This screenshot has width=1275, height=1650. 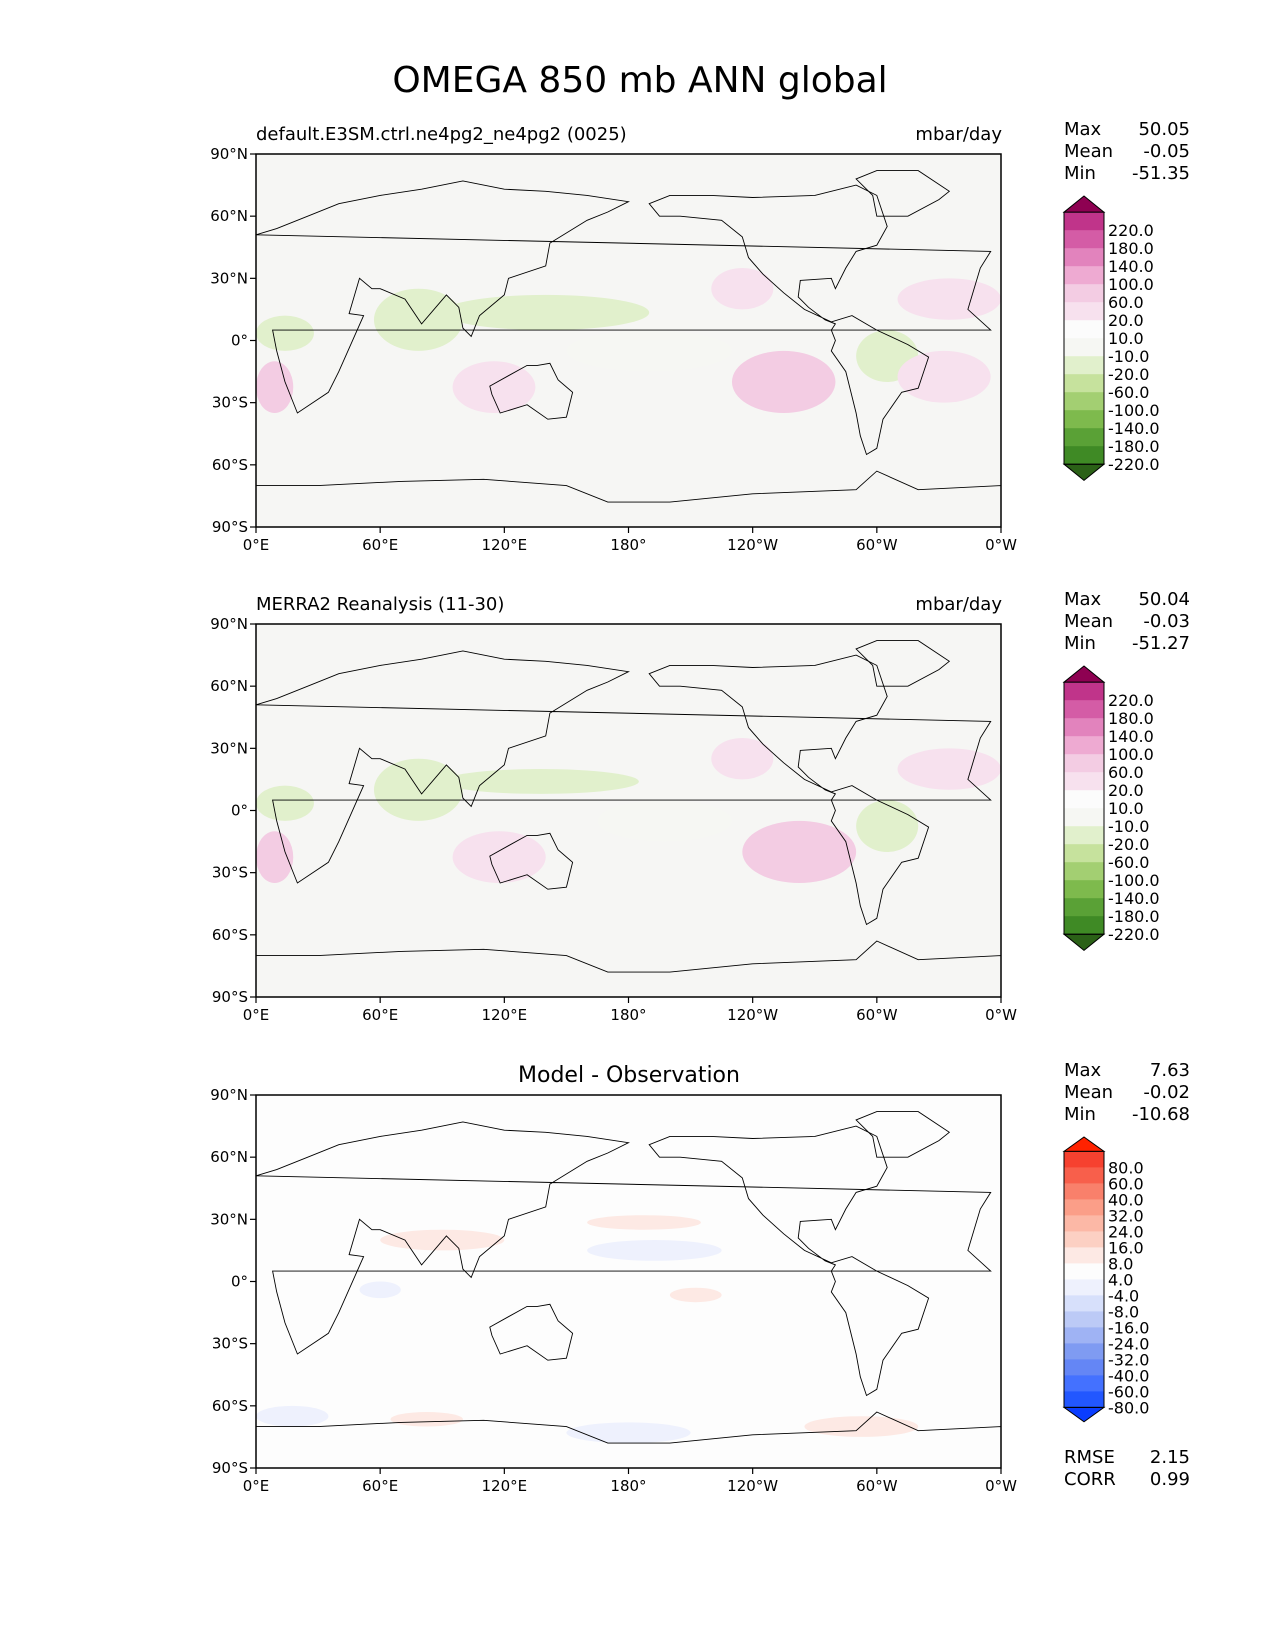 What do you see at coordinates (1134, 916) in the screenshot?
I see `colorbar-tick-label: -180.0` at bounding box center [1134, 916].